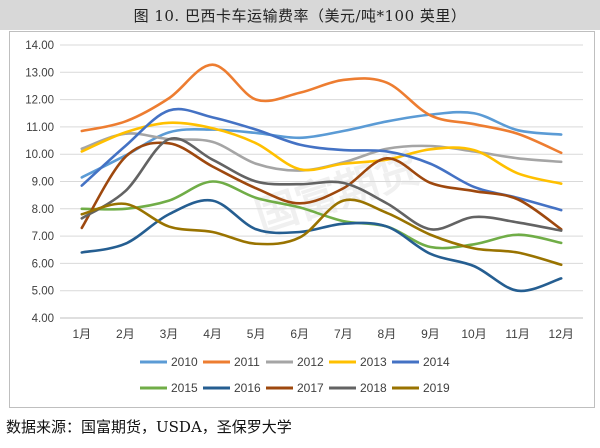  I want to click on y-tick-label: 10.00, so click(39, 155).